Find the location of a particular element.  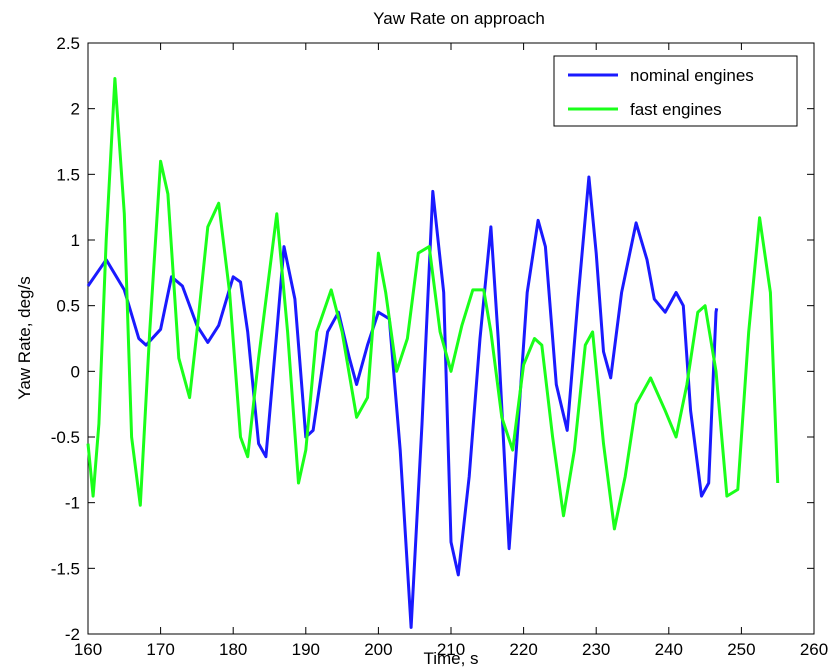

y-tick-label: 1.5 is located at coordinates (68, 174).